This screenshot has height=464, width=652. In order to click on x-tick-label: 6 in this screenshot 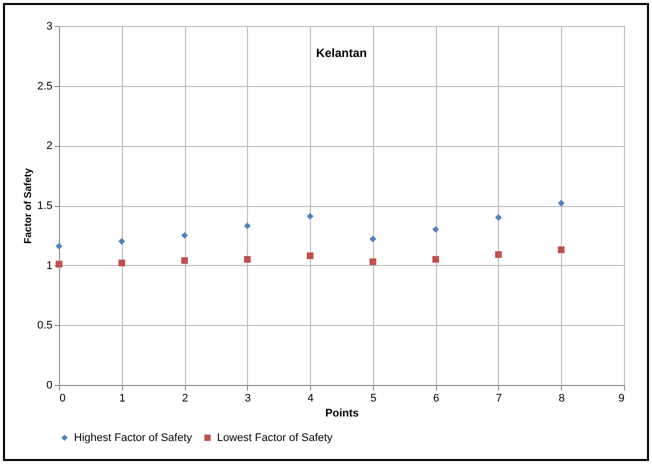, I will do `click(436, 398)`.